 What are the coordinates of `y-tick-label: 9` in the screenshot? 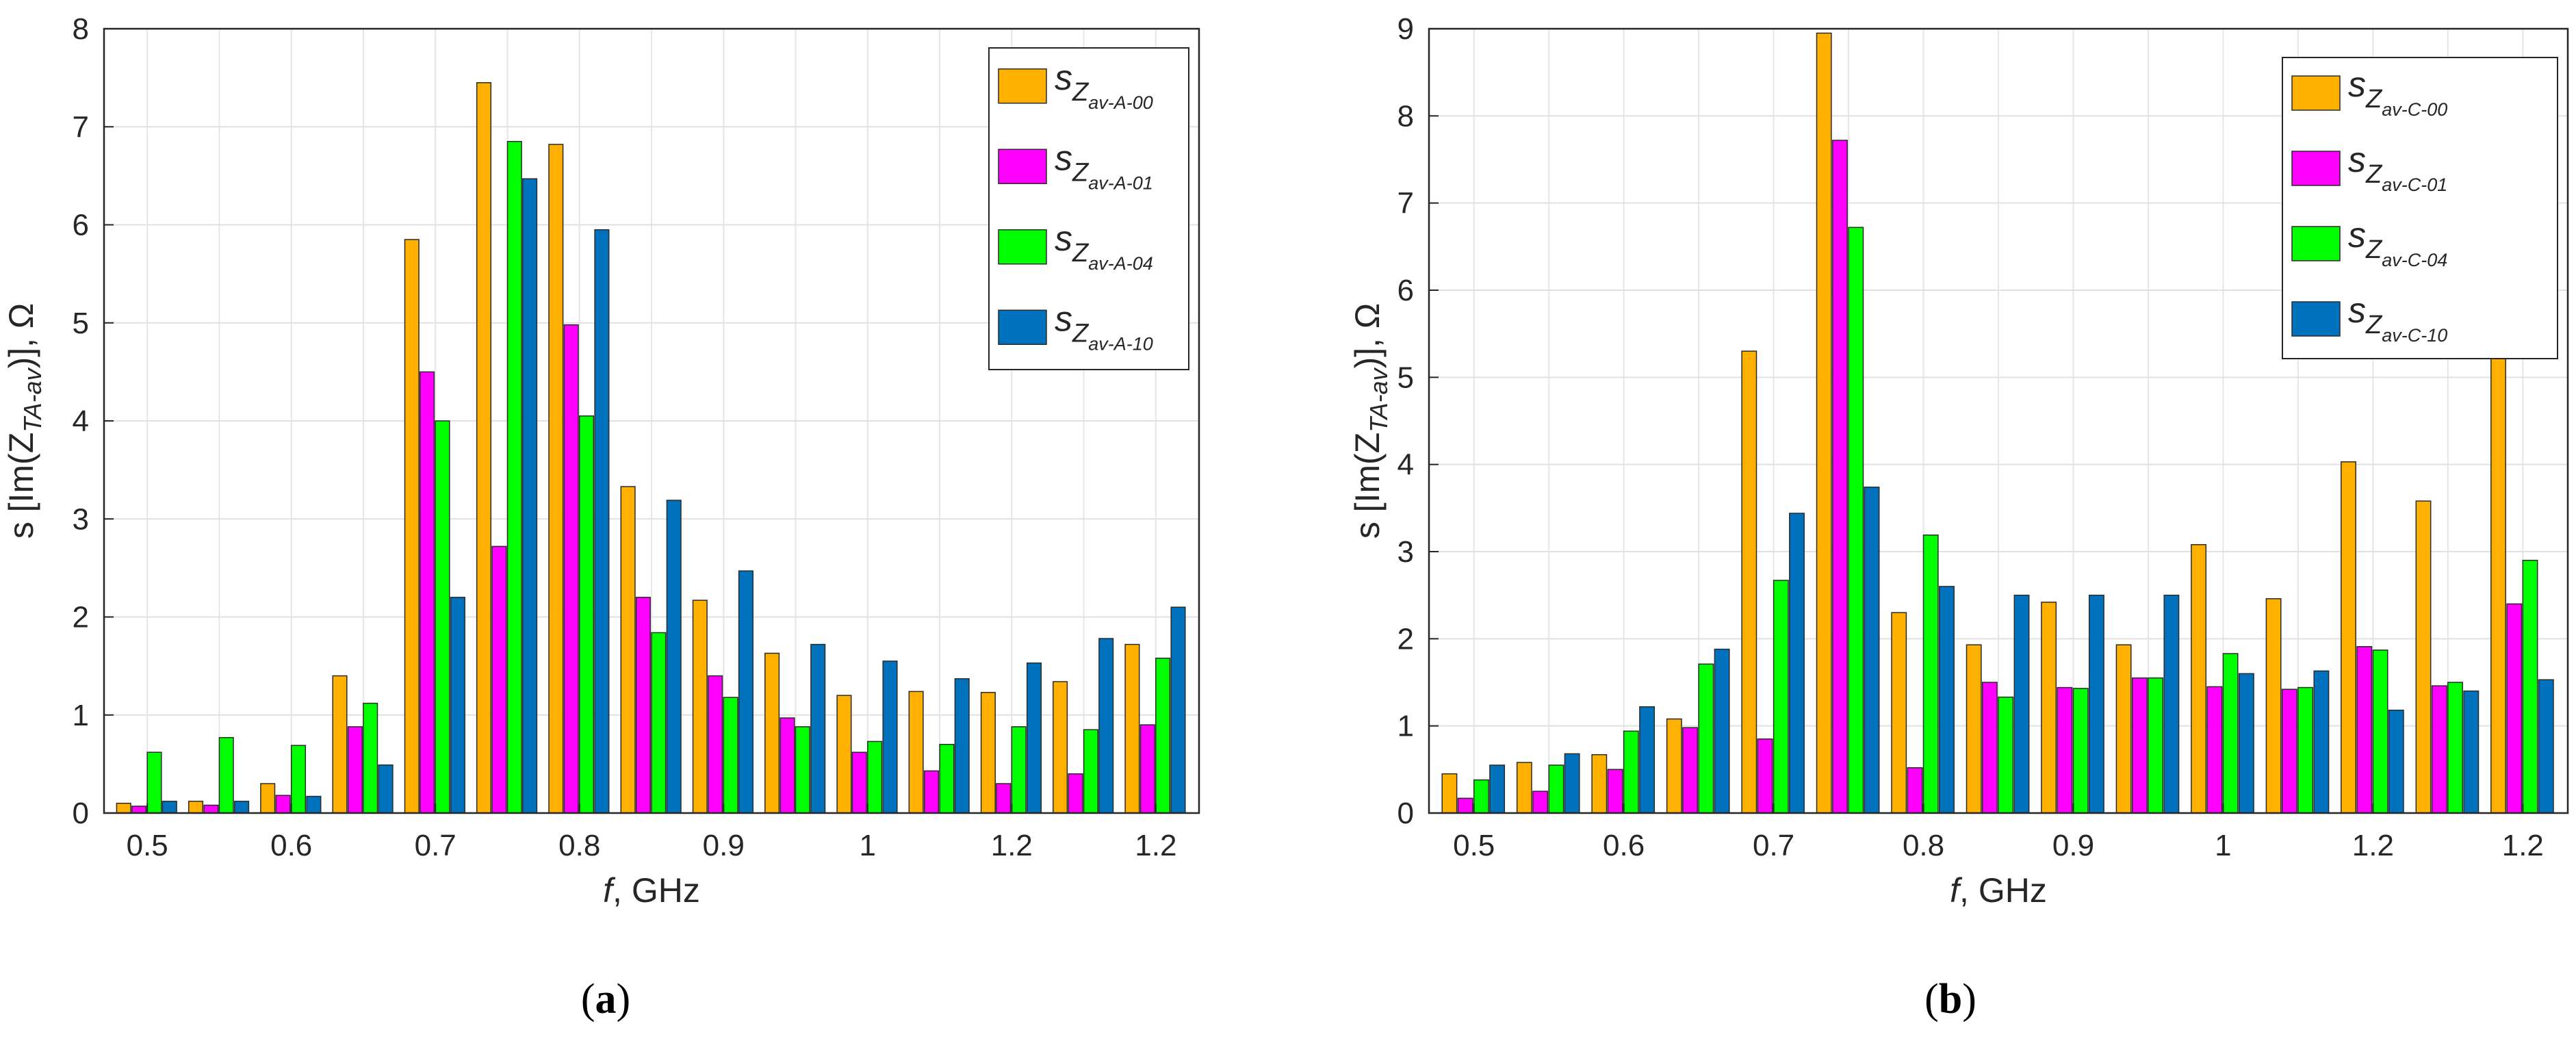 It's located at (1406, 29).